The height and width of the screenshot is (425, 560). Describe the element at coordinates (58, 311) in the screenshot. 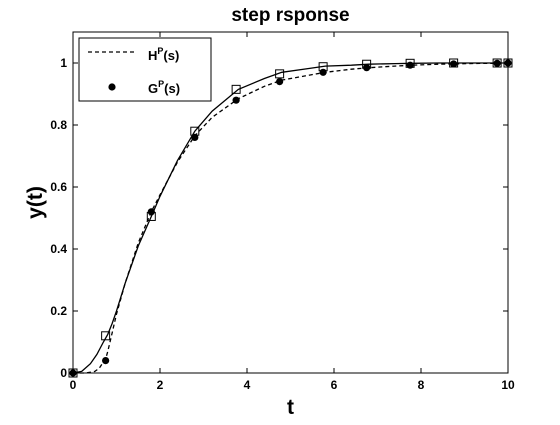

I see `y-tick-label: 0.2` at that location.